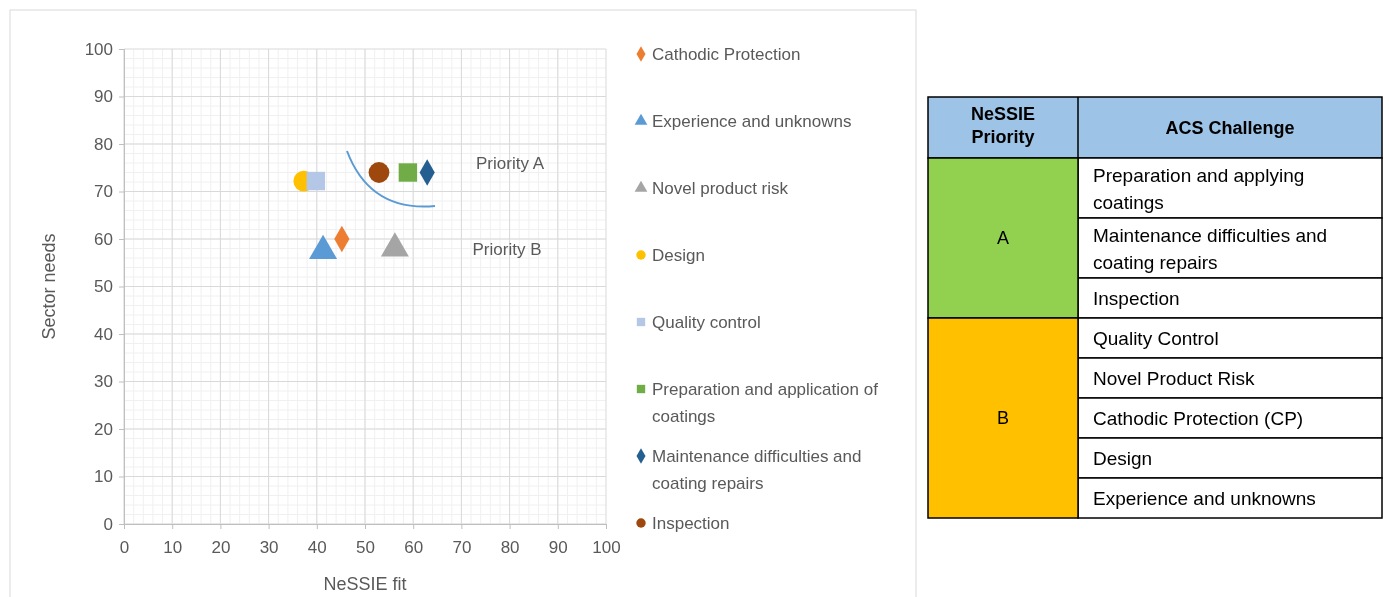 The image size is (1389, 597). Describe the element at coordinates (365, 548) in the screenshot. I see `x-tick-label: 50` at that location.